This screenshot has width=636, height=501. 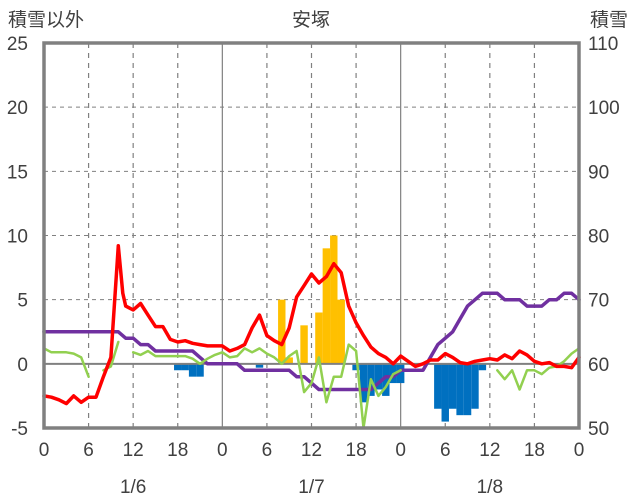 I want to click on left-tick-label: 5, so click(x=22, y=301).